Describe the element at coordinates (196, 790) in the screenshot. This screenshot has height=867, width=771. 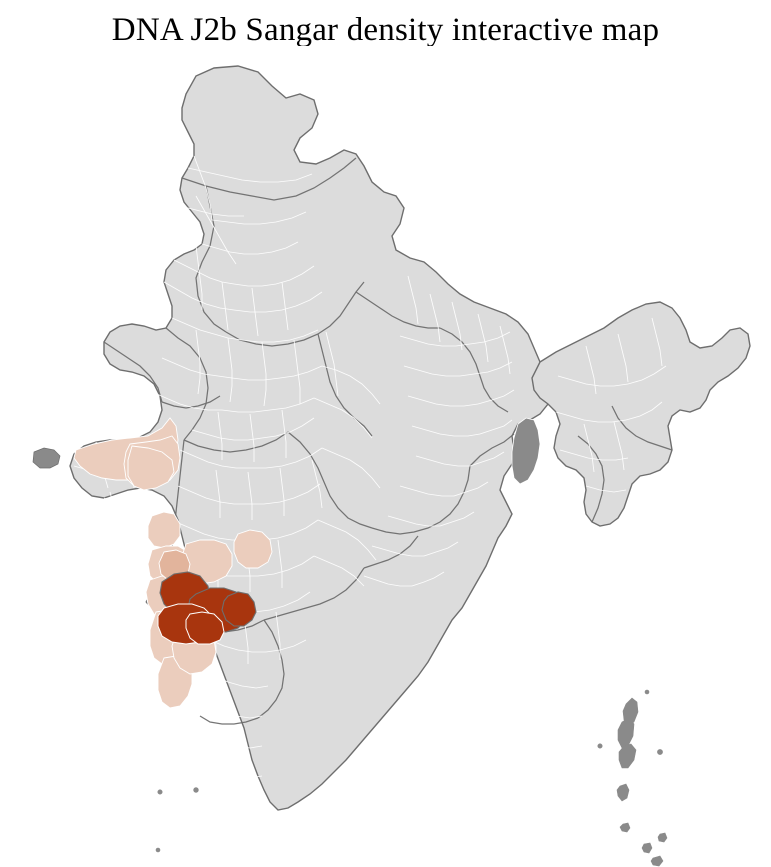
I see `lakshadweep-dot-b` at that location.